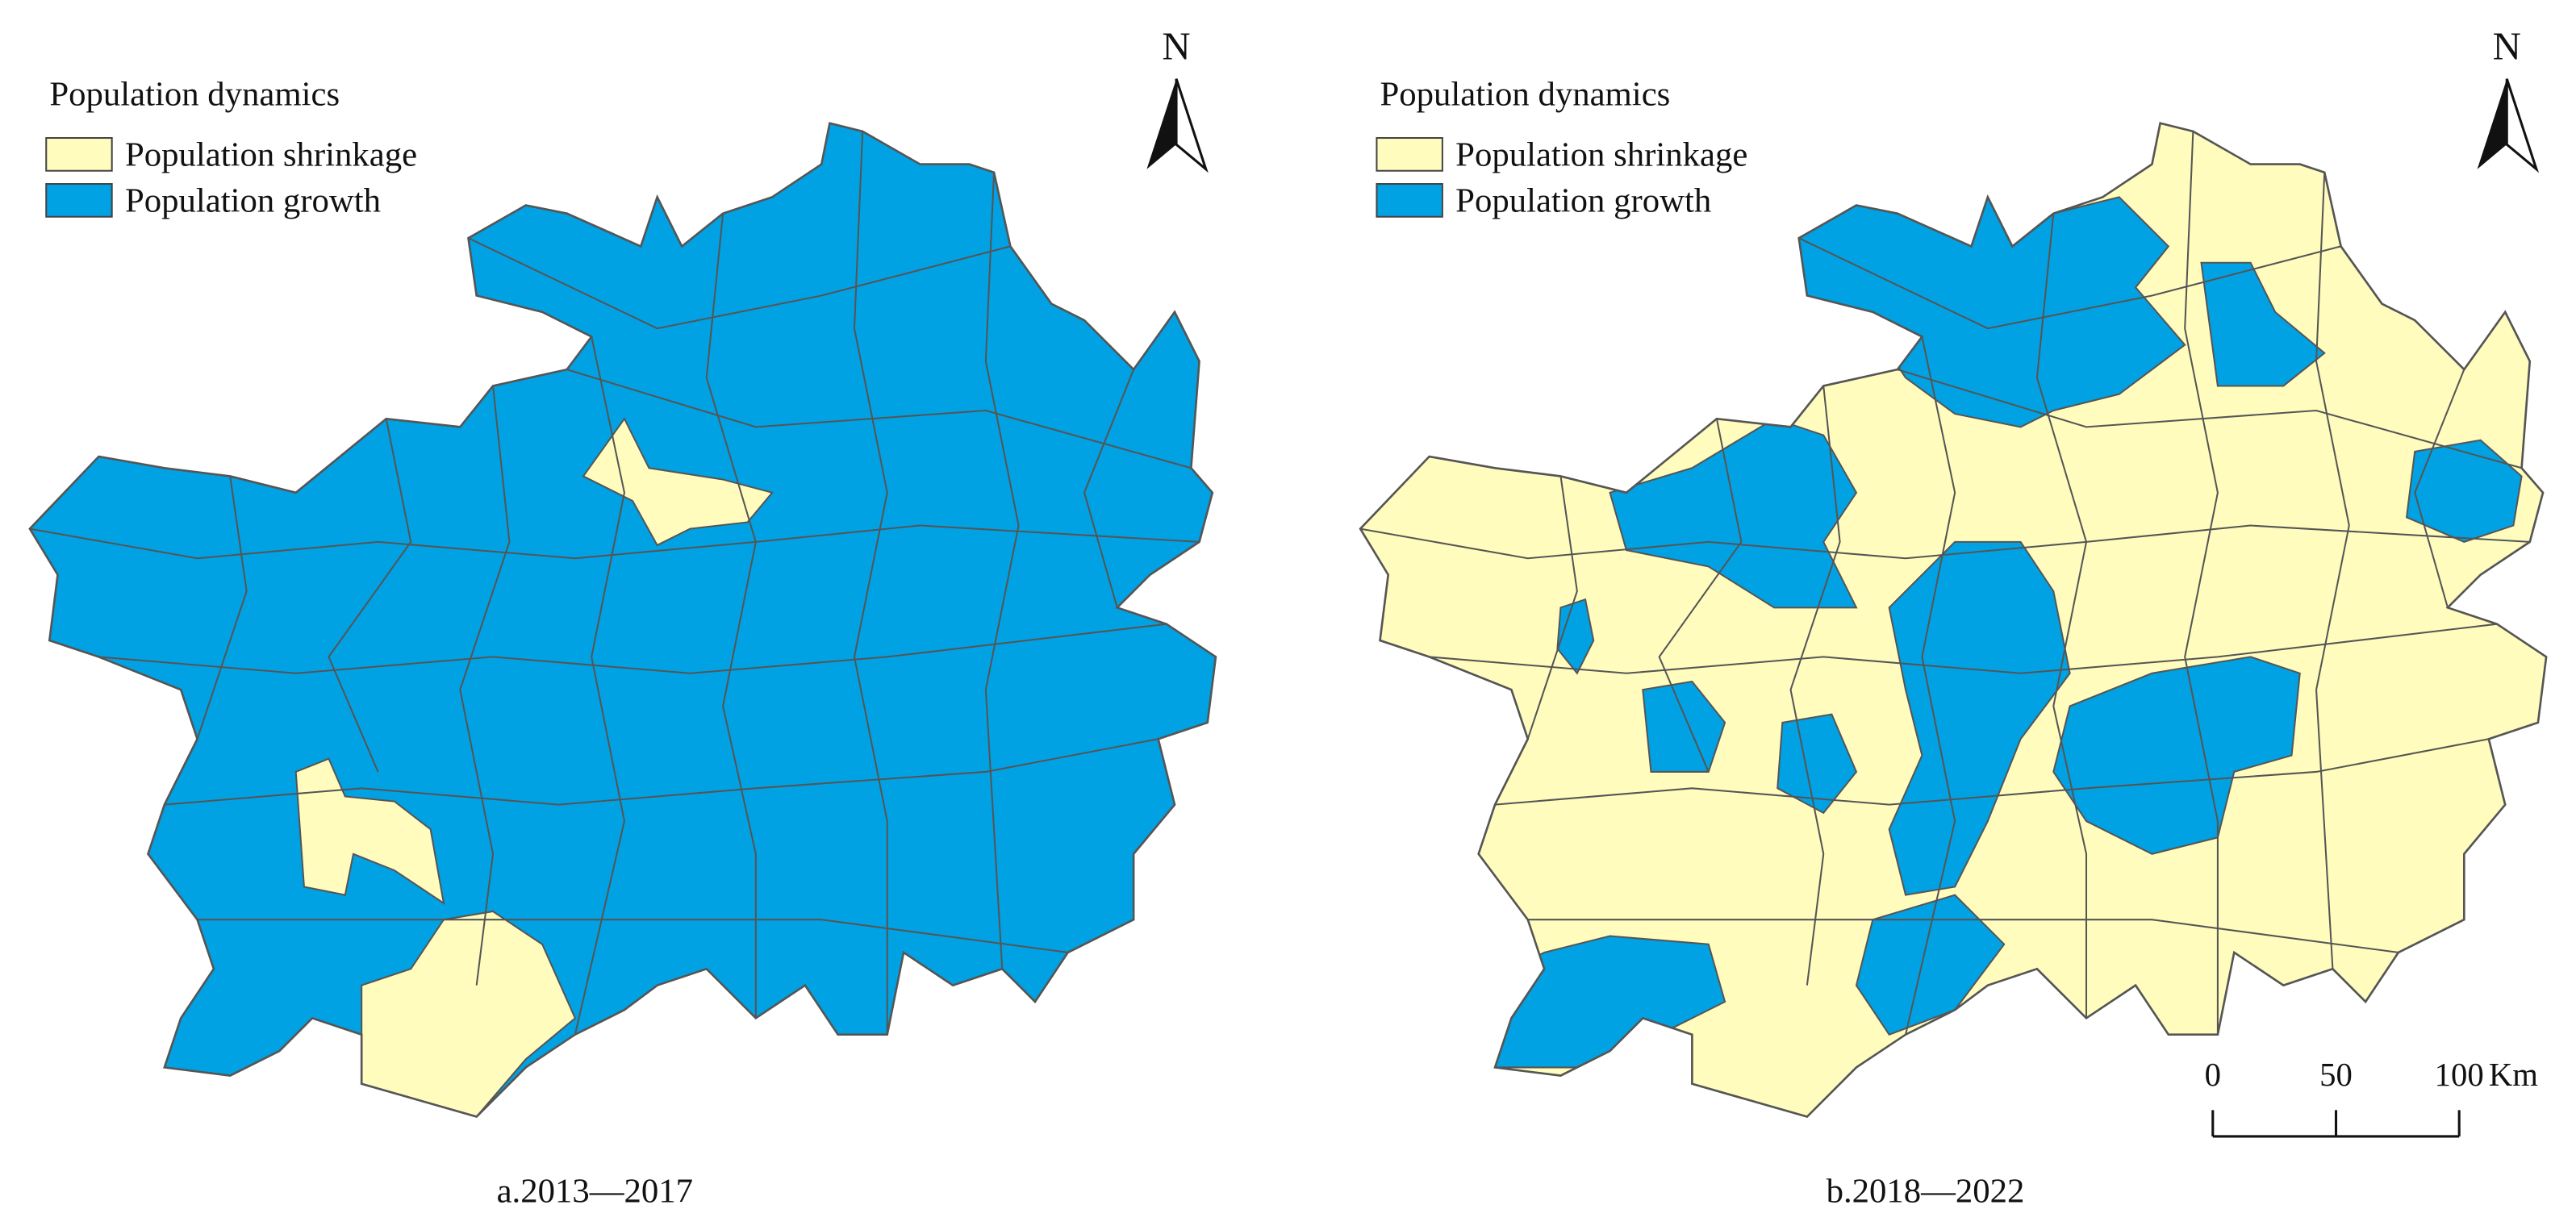  Describe the element at coordinates (2213, 1075) in the screenshot. I see `scale-tick-label: 0` at that location.